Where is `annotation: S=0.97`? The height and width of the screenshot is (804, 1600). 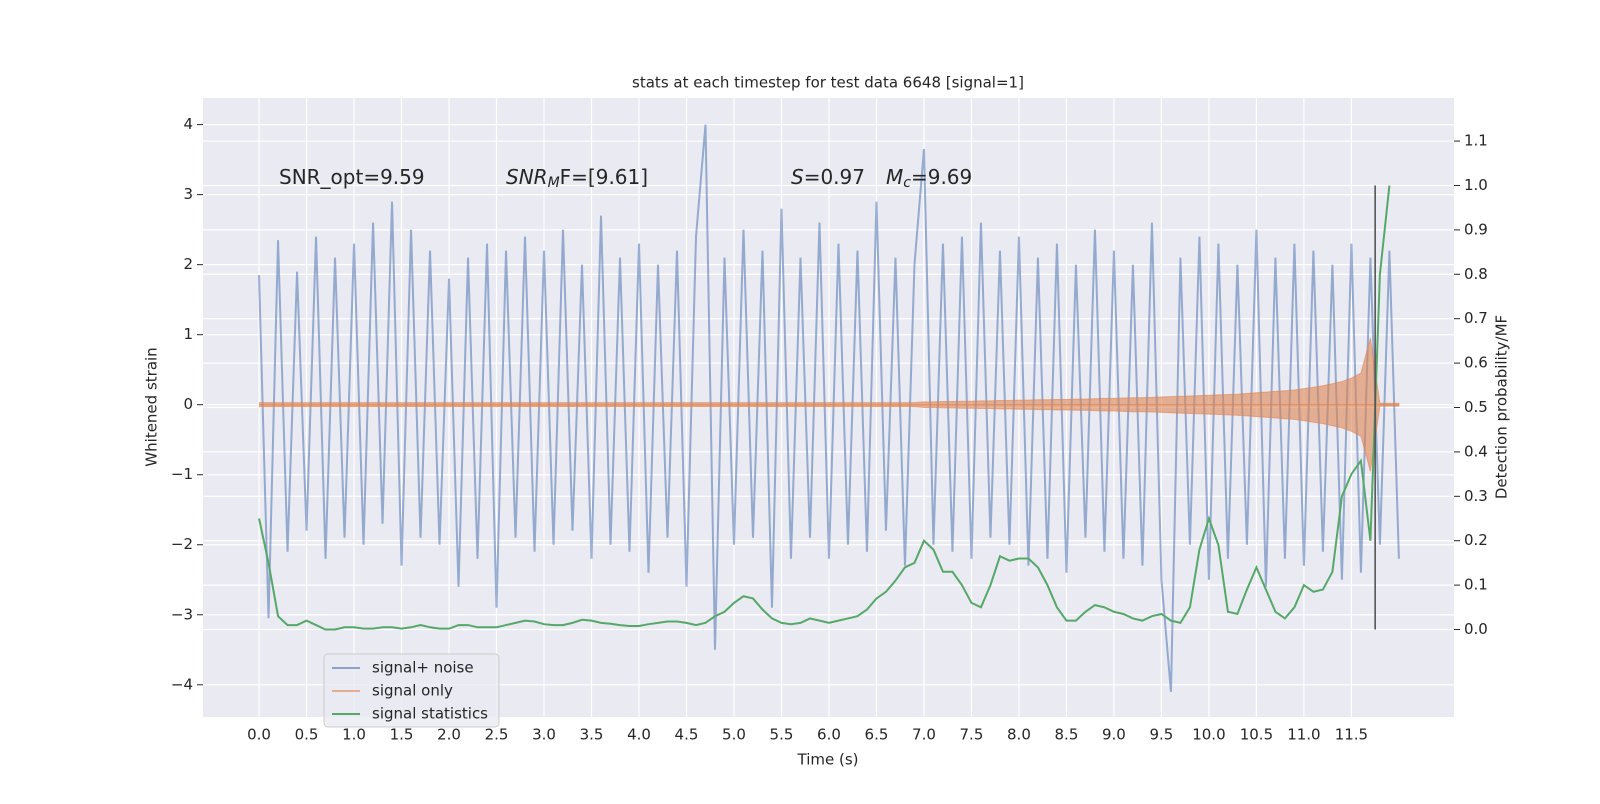
annotation: S=0.97 is located at coordinates (828, 177).